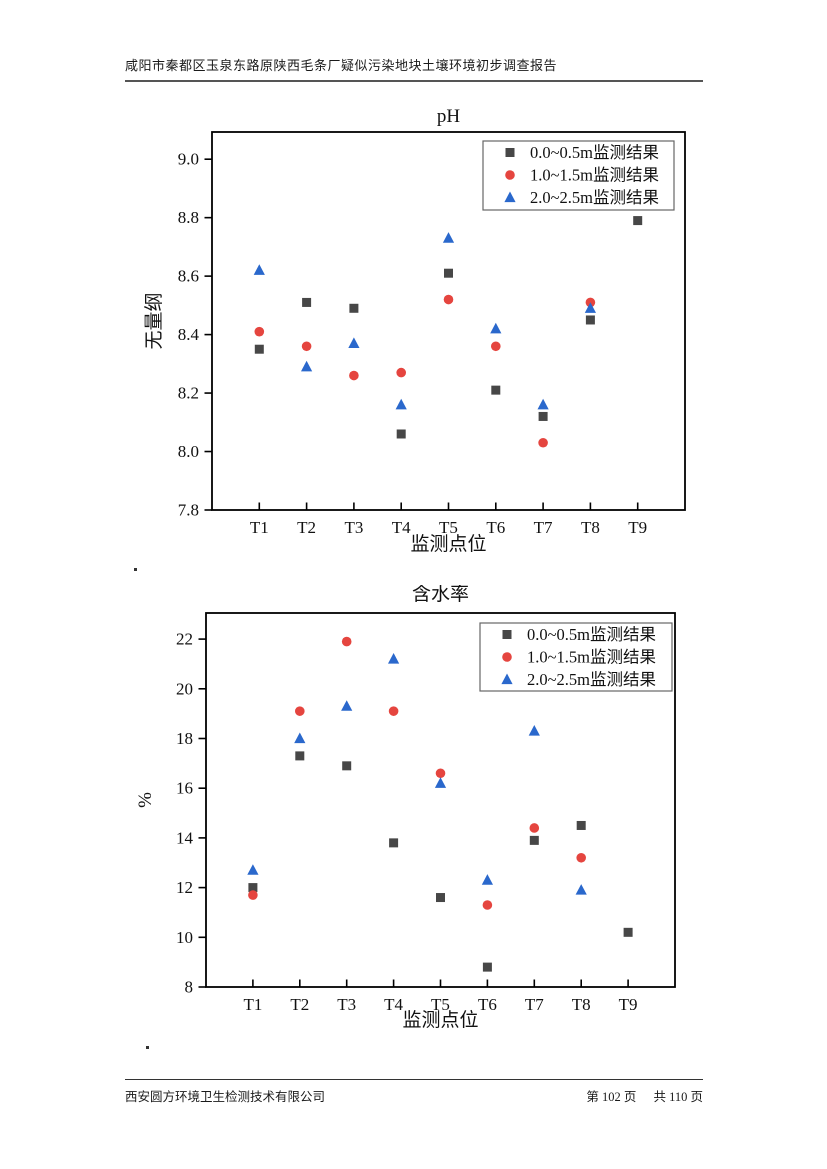 This screenshot has width=827, height=1169. I want to click on page-header: 咸阳市秦都区玉泉东路原陕西毛条厂疑似污染地块土壤环境初步调查报告, so click(414, 68).